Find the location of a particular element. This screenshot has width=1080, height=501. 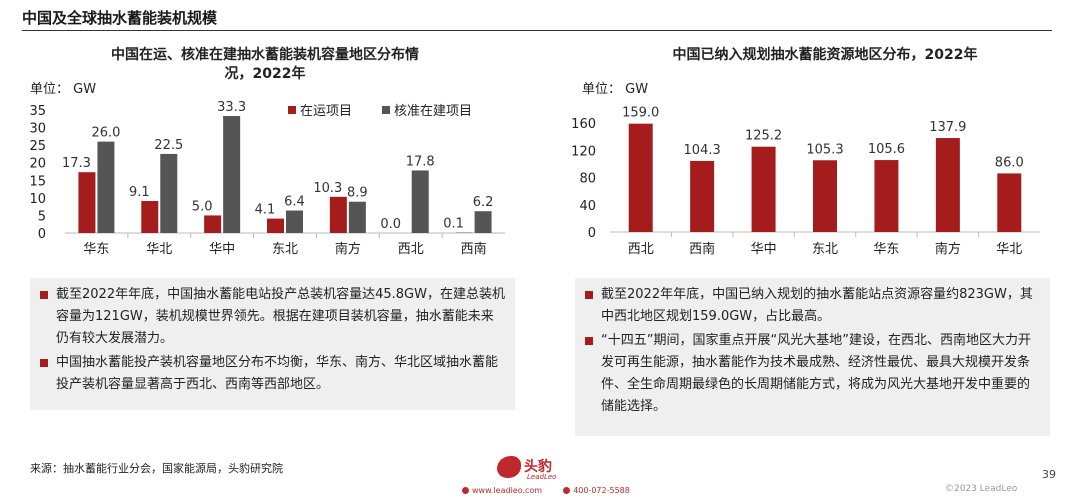

y-tick-label: 160 is located at coordinates (583, 124).